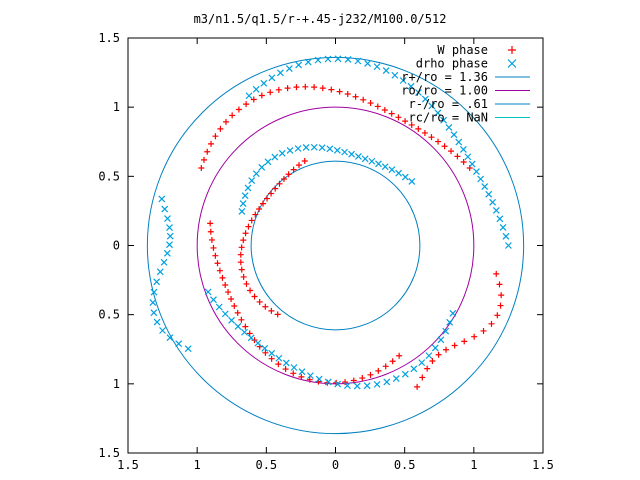 Image resolution: width=640 pixels, height=480 pixels. I want to click on x-tick-label-6: 1.5, so click(543, 465).